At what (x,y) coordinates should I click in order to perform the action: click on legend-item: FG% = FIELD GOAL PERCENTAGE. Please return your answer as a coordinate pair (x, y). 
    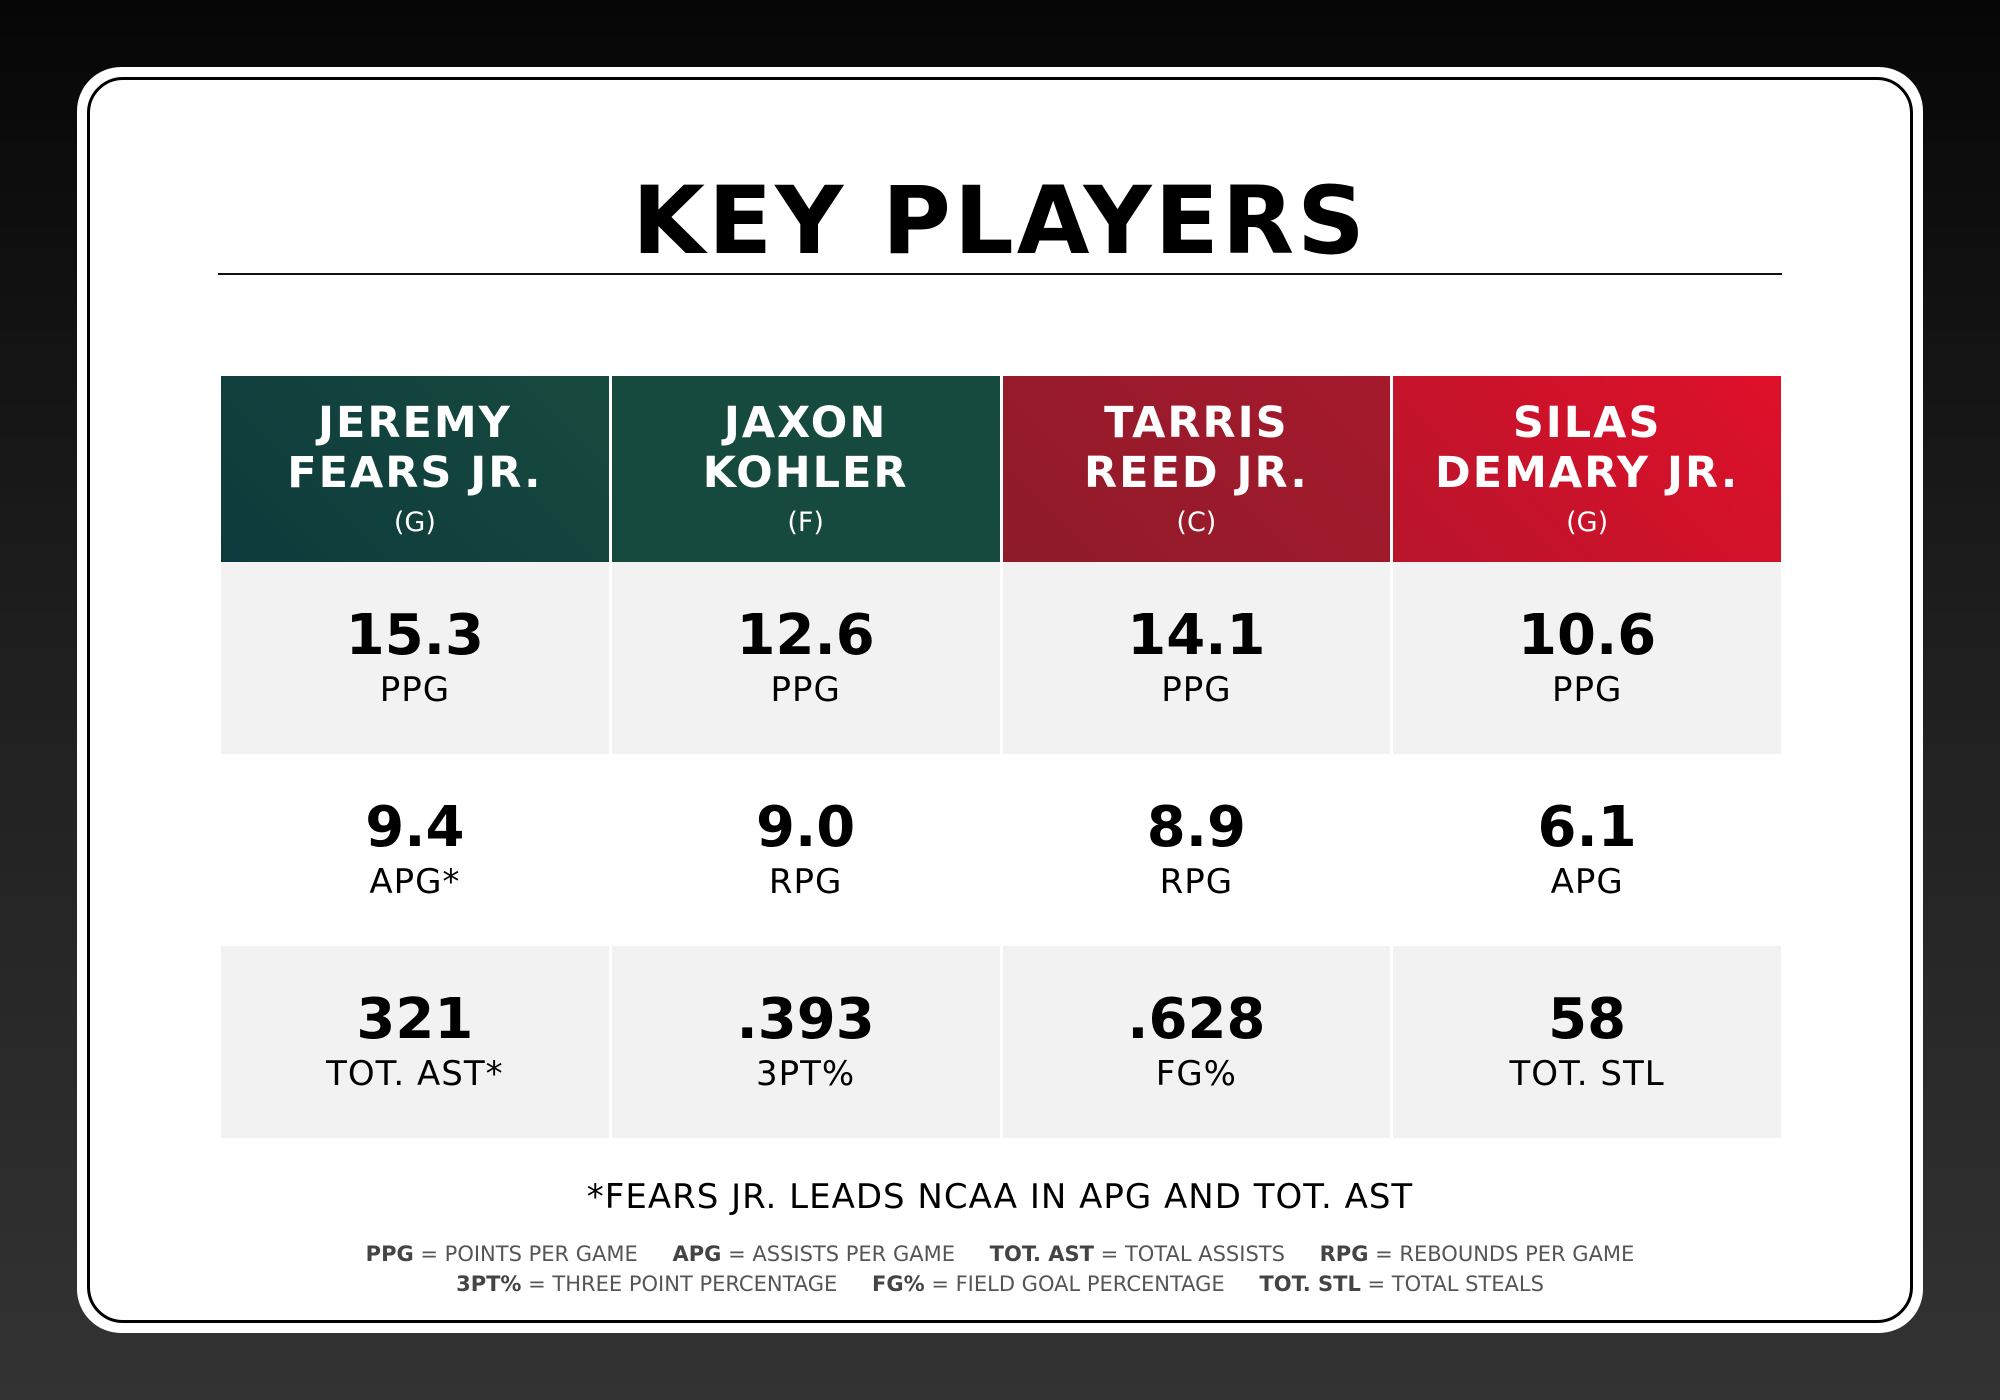
    Looking at the image, I should click on (1048, 1284).